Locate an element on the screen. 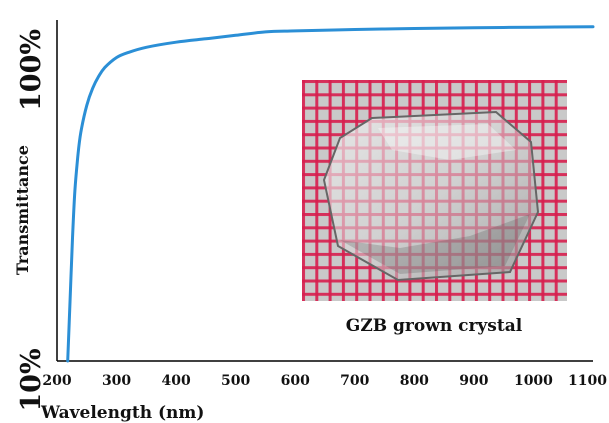  x-tick-label-800: 800 is located at coordinates (414, 381).